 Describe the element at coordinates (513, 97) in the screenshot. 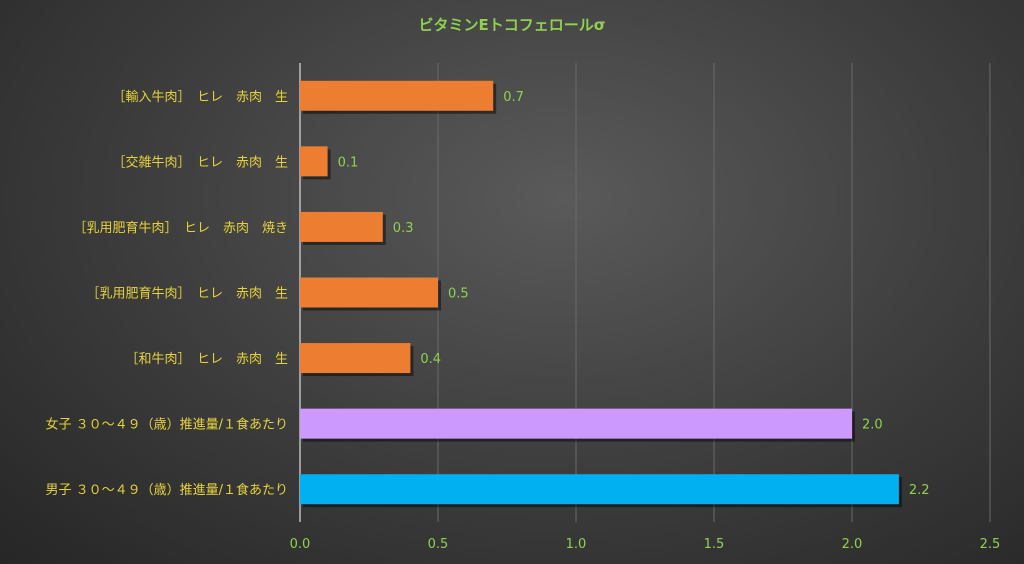

I see `data-label: 0.7` at that location.